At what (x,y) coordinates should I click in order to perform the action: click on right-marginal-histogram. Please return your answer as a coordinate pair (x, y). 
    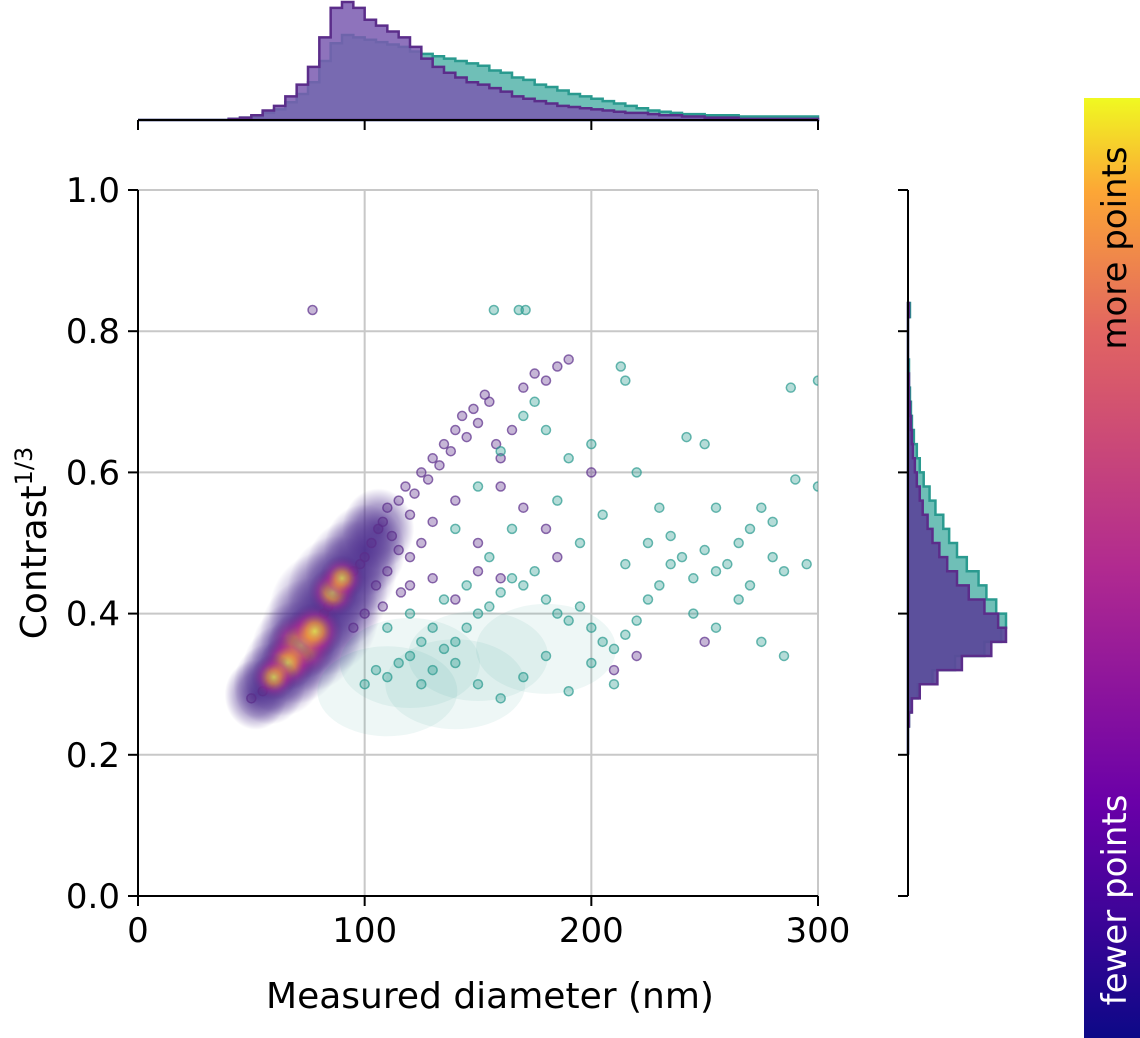
    Looking at the image, I should click on (953, 543).